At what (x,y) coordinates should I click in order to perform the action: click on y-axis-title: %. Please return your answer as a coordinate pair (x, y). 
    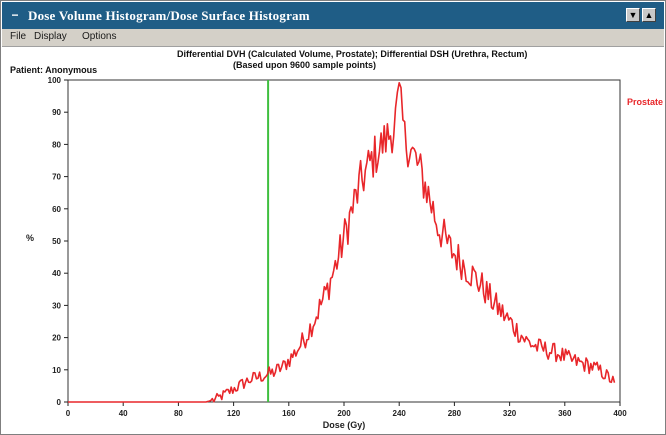
    Looking at the image, I should click on (30, 238).